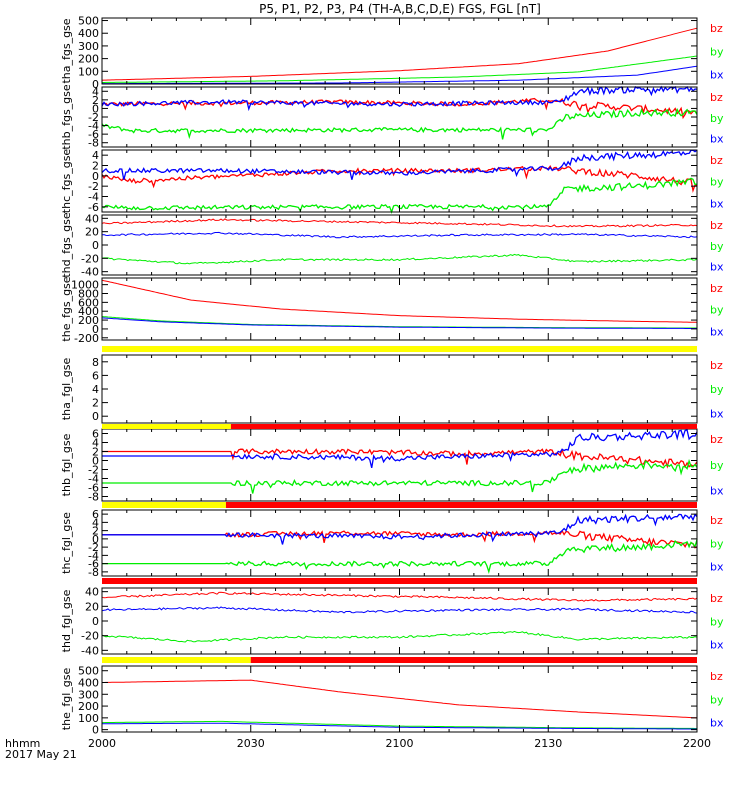 Image resolution: width=750 pixels, height=800 pixels. What do you see at coordinates (22, 743) in the screenshot?
I see `x-footer-hhmm: hhmm` at bounding box center [22, 743].